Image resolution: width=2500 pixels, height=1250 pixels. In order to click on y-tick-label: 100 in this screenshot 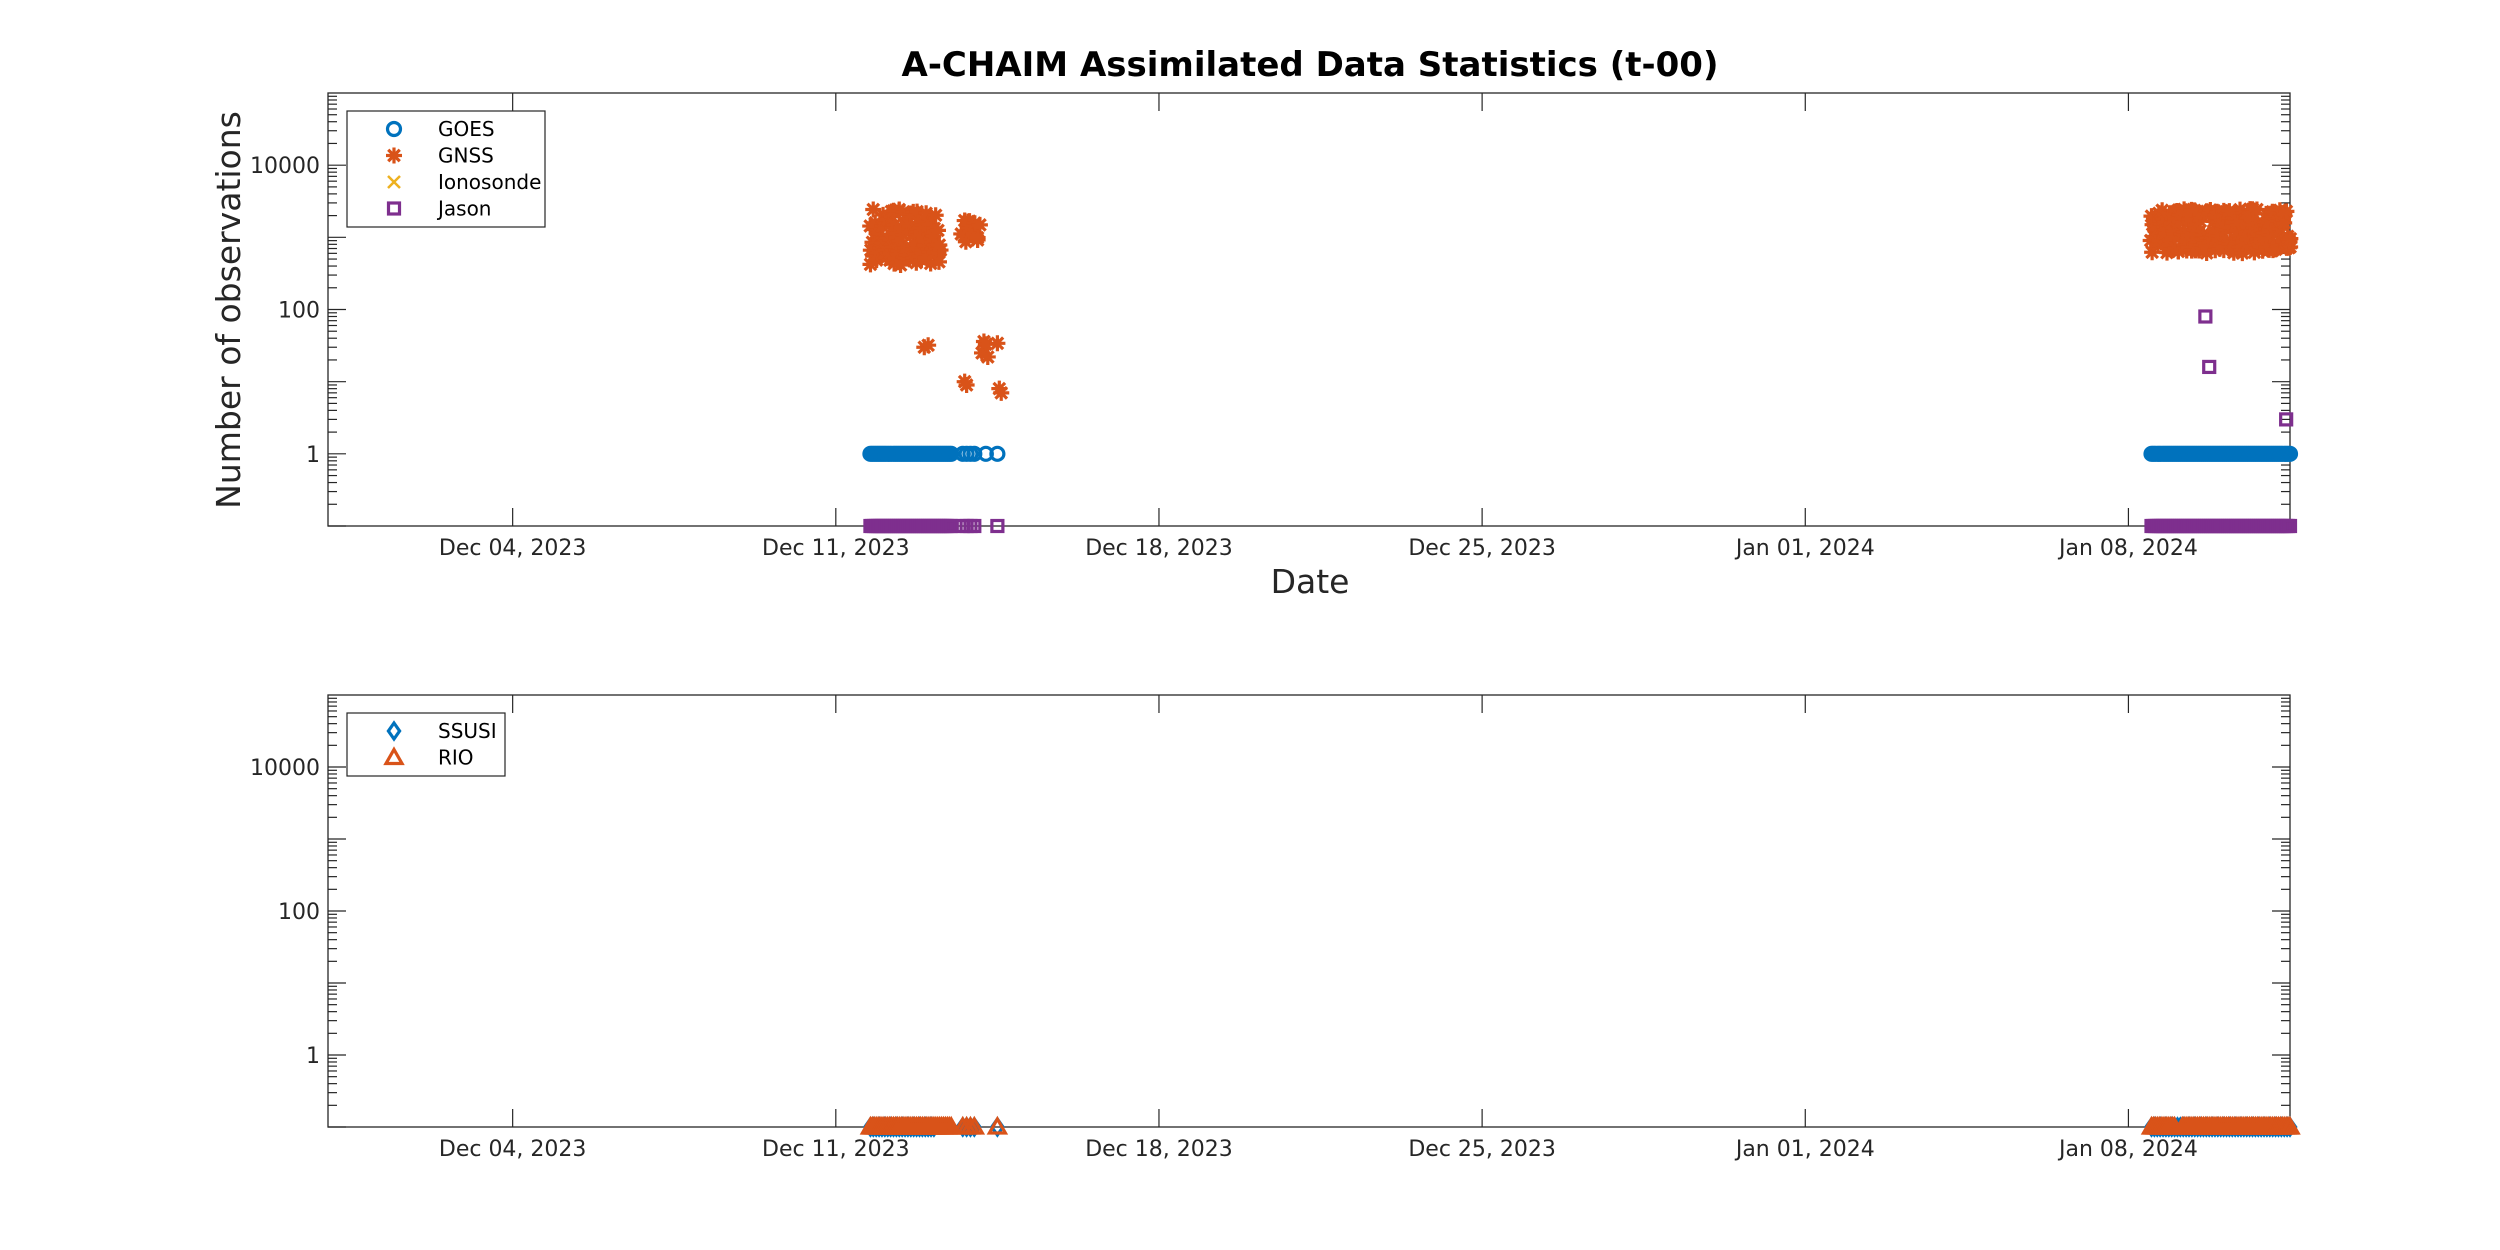, I will do `click(299, 311)`.